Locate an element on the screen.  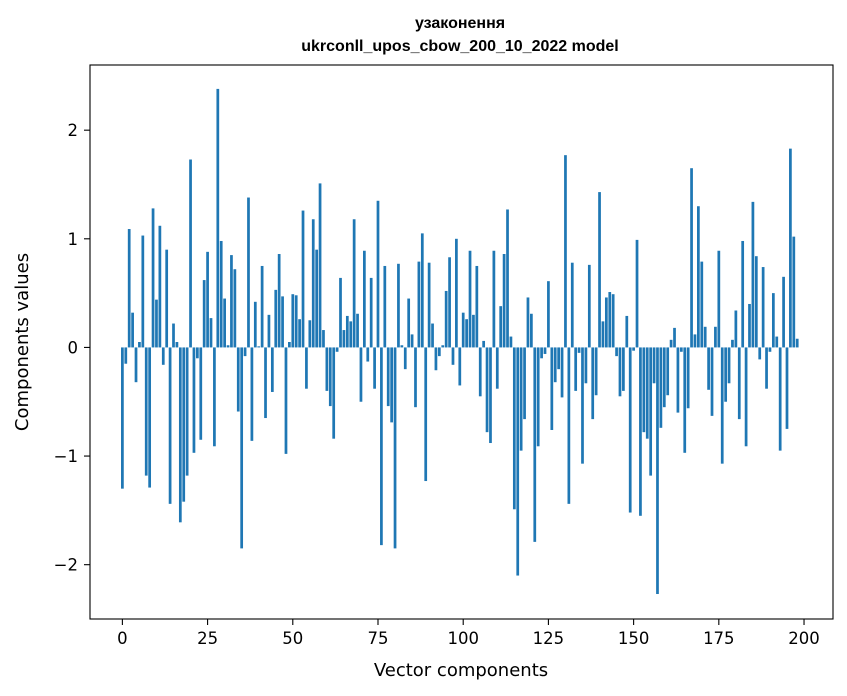
x-tick-label: 200 is located at coordinates (804, 638).